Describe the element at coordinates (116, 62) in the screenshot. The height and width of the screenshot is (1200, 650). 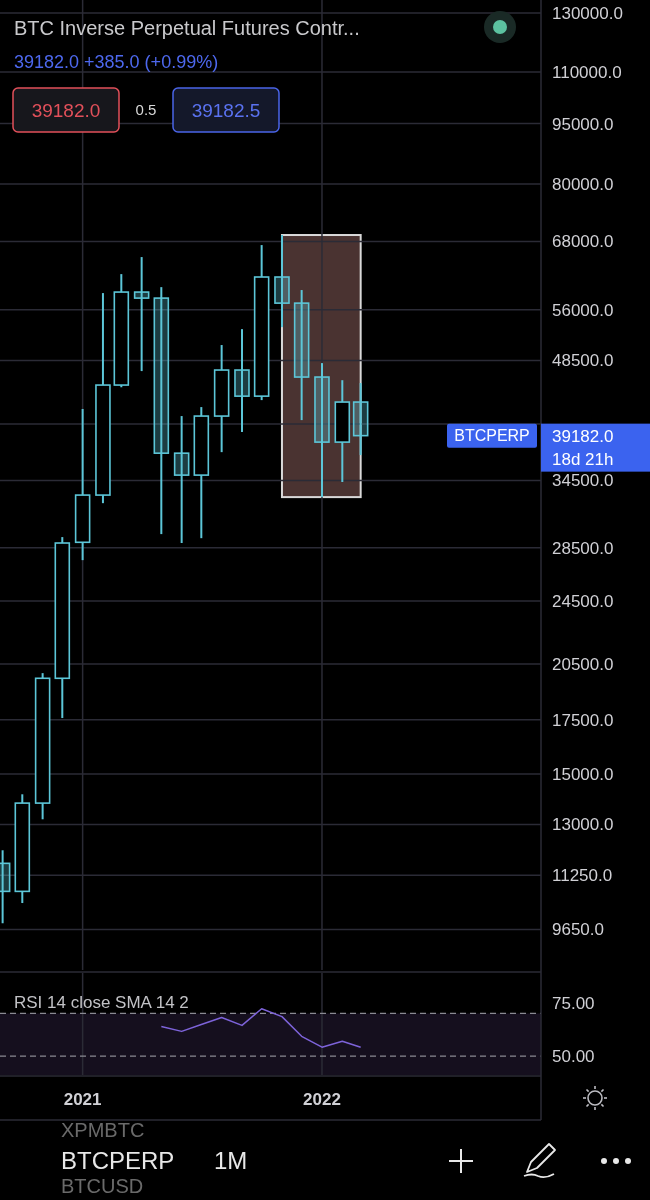
I see `text: 39182.0 +385.0 (+0.99%)` at that location.